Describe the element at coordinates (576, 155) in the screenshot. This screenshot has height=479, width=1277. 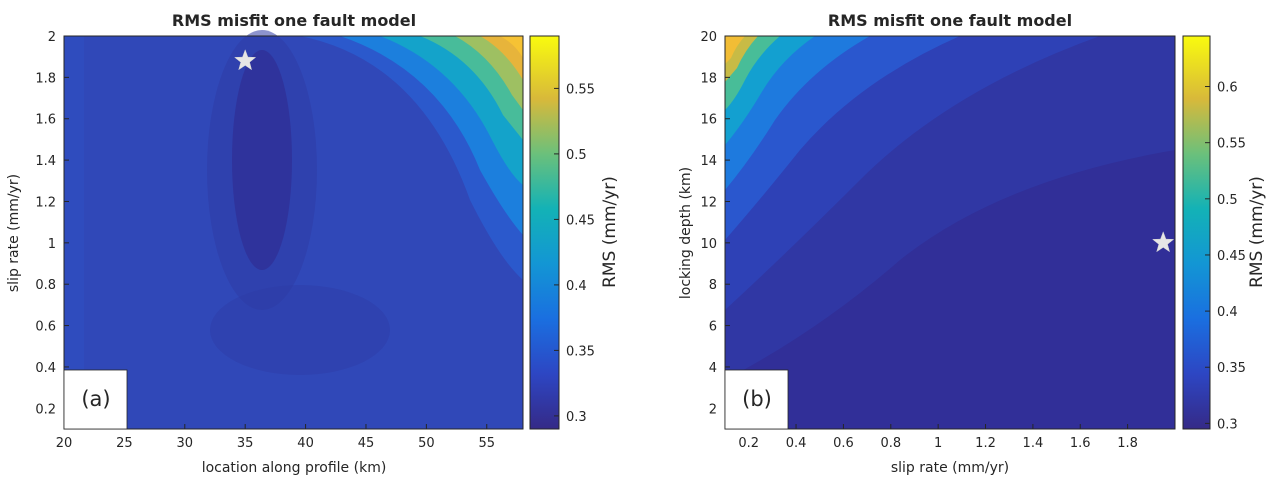
I see `panel-a-colorbar-tick-label: 0.5` at that location.